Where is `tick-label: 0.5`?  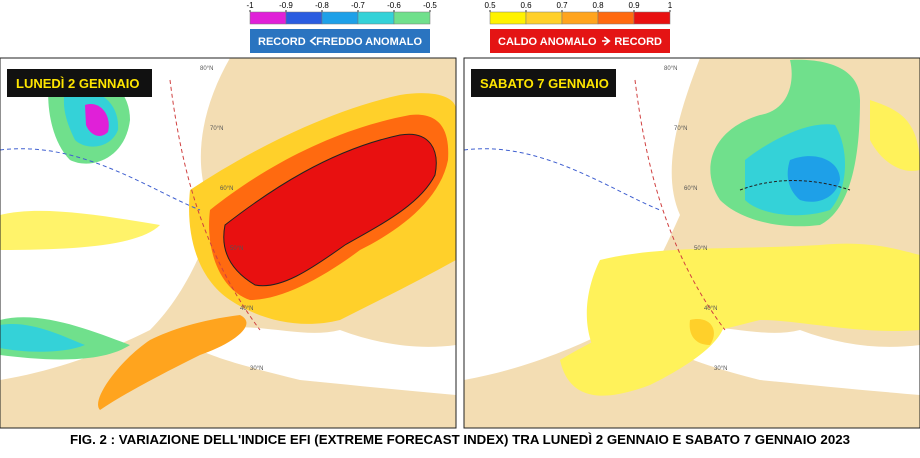
tick-label: 0.5 is located at coordinates (490, 5).